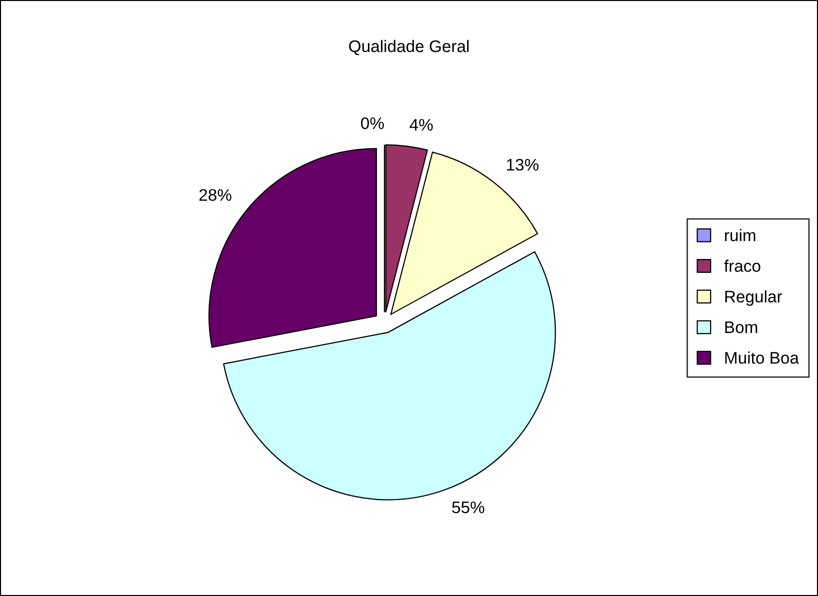 Image resolution: width=818 pixels, height=596 pixels. Describe the element at coordinates (741, 328) in the screenshot. I see `legend-label: Bom` at that location.